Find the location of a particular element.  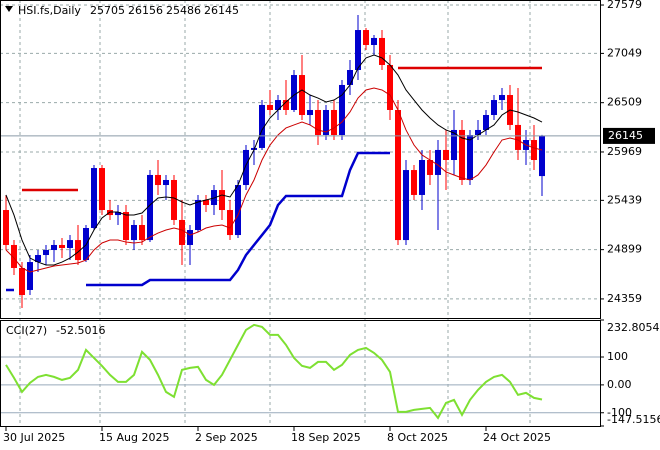

y-tick-label: 25439 is located at coordinates (624, 199).